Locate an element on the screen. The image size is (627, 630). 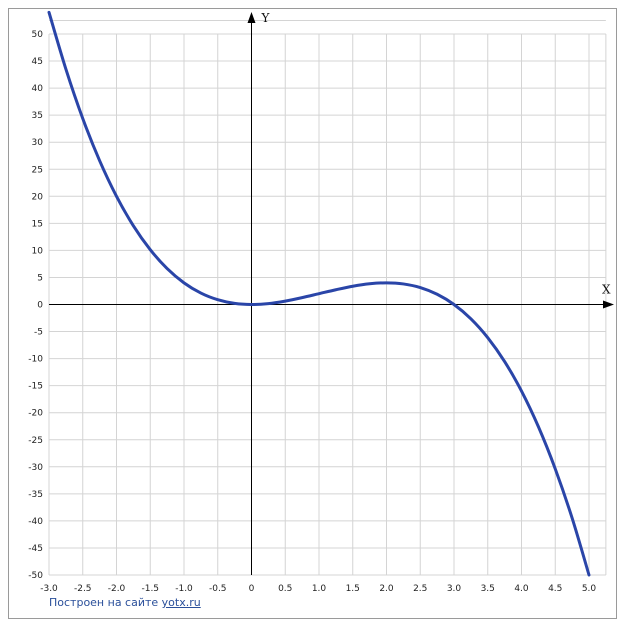
y-tick-label: 5 is located at coordinates (40, 278).